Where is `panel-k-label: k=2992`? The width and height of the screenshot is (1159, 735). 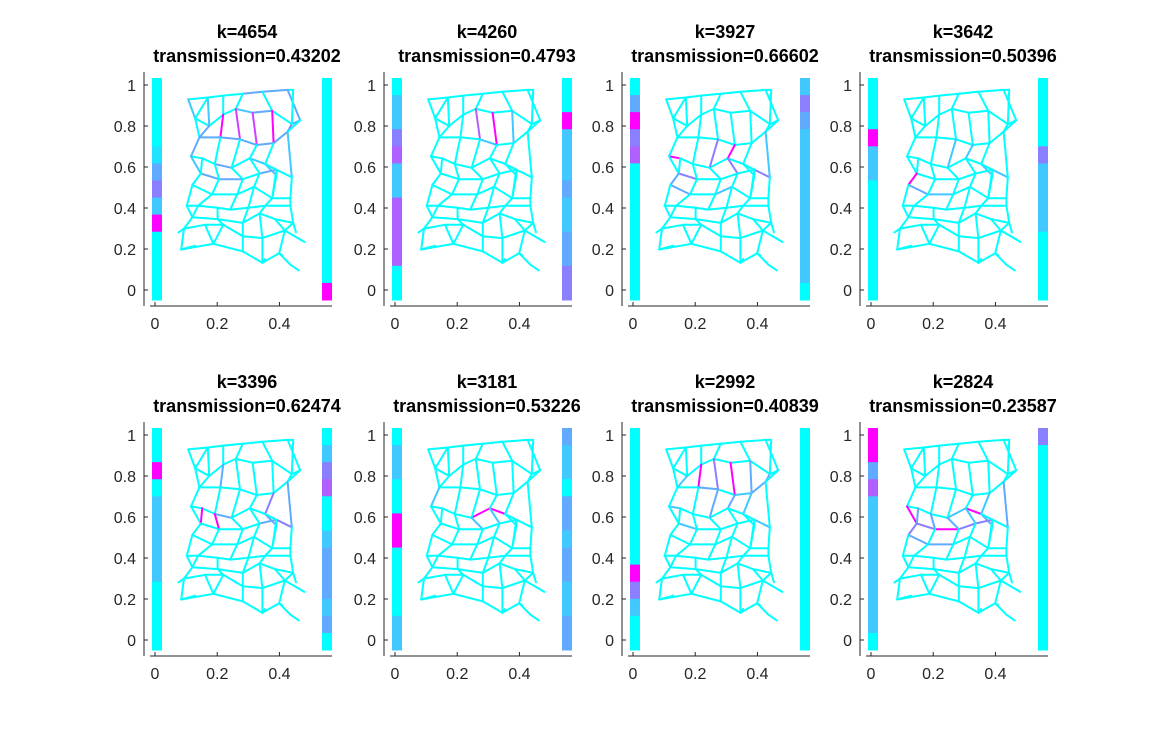
panel-k-label: k=2992 is located at coordinates (725, 382).